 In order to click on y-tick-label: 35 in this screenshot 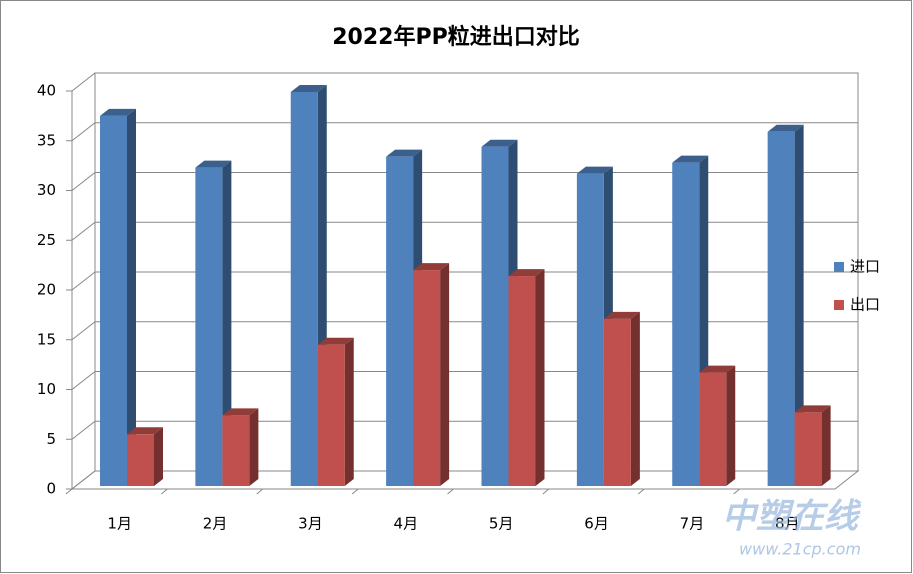, I will do `click(46, 140)`.